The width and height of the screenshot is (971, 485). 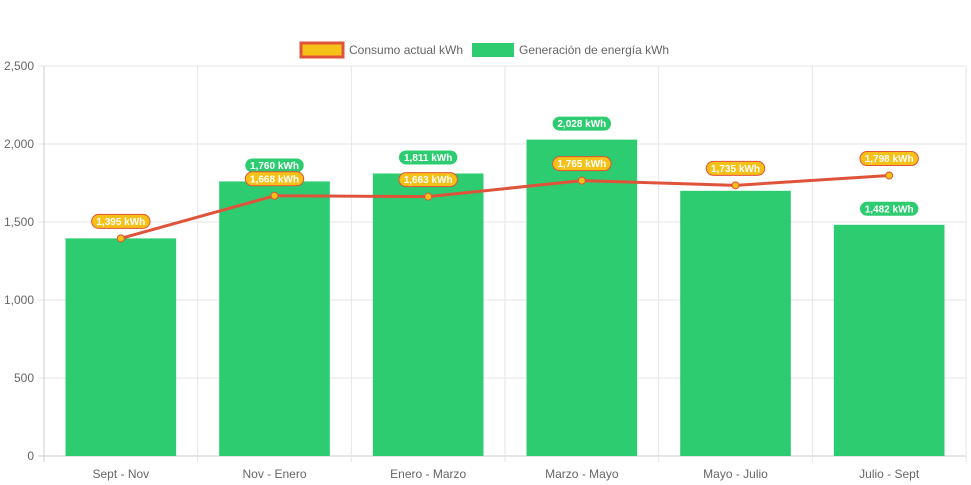 I want to click on bar-label-3-text: 2,028 kWh, so click(x=581, y=124).